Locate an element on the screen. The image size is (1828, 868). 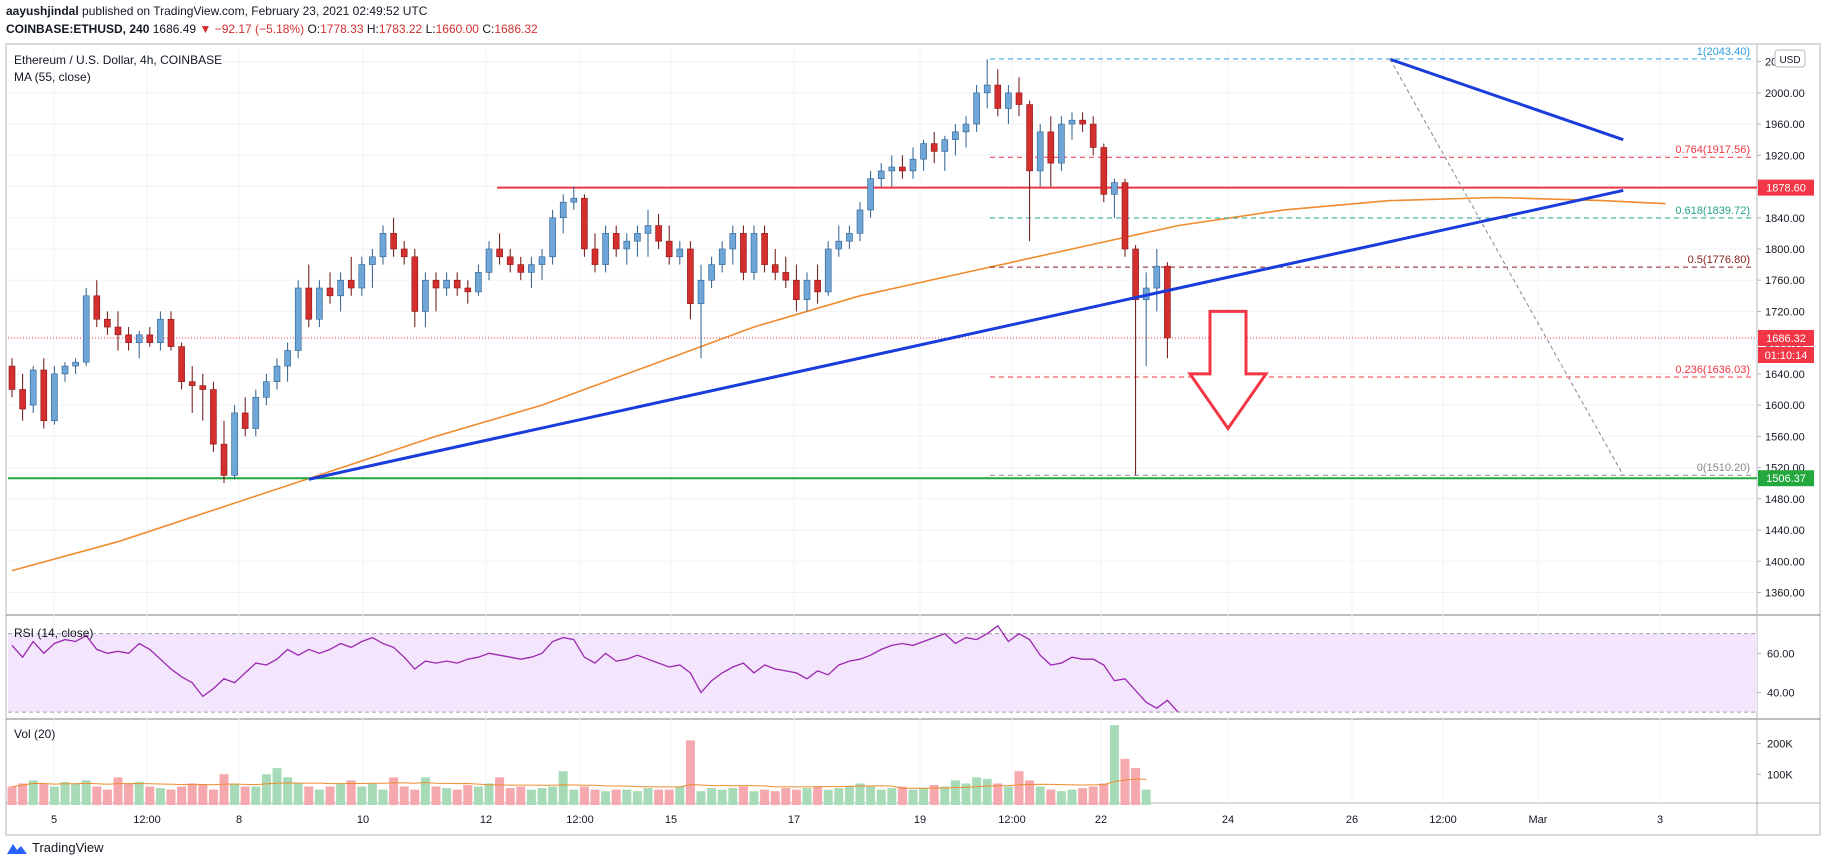
rsi-indicator-label: RSI (14, close) is located at coordinates (53, 633).